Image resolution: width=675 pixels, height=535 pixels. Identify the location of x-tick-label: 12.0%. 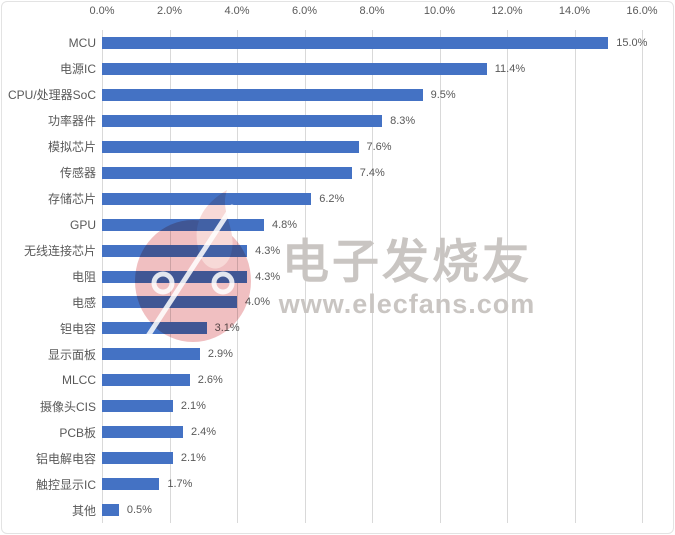
(507, 11).